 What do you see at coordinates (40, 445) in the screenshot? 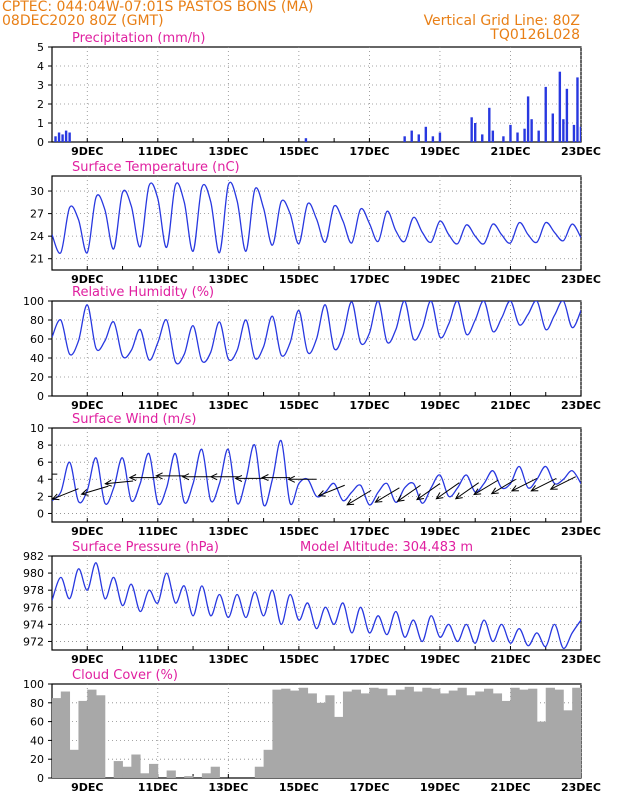
I see `y-tick-label: 8` at bounding box center [40, 445].